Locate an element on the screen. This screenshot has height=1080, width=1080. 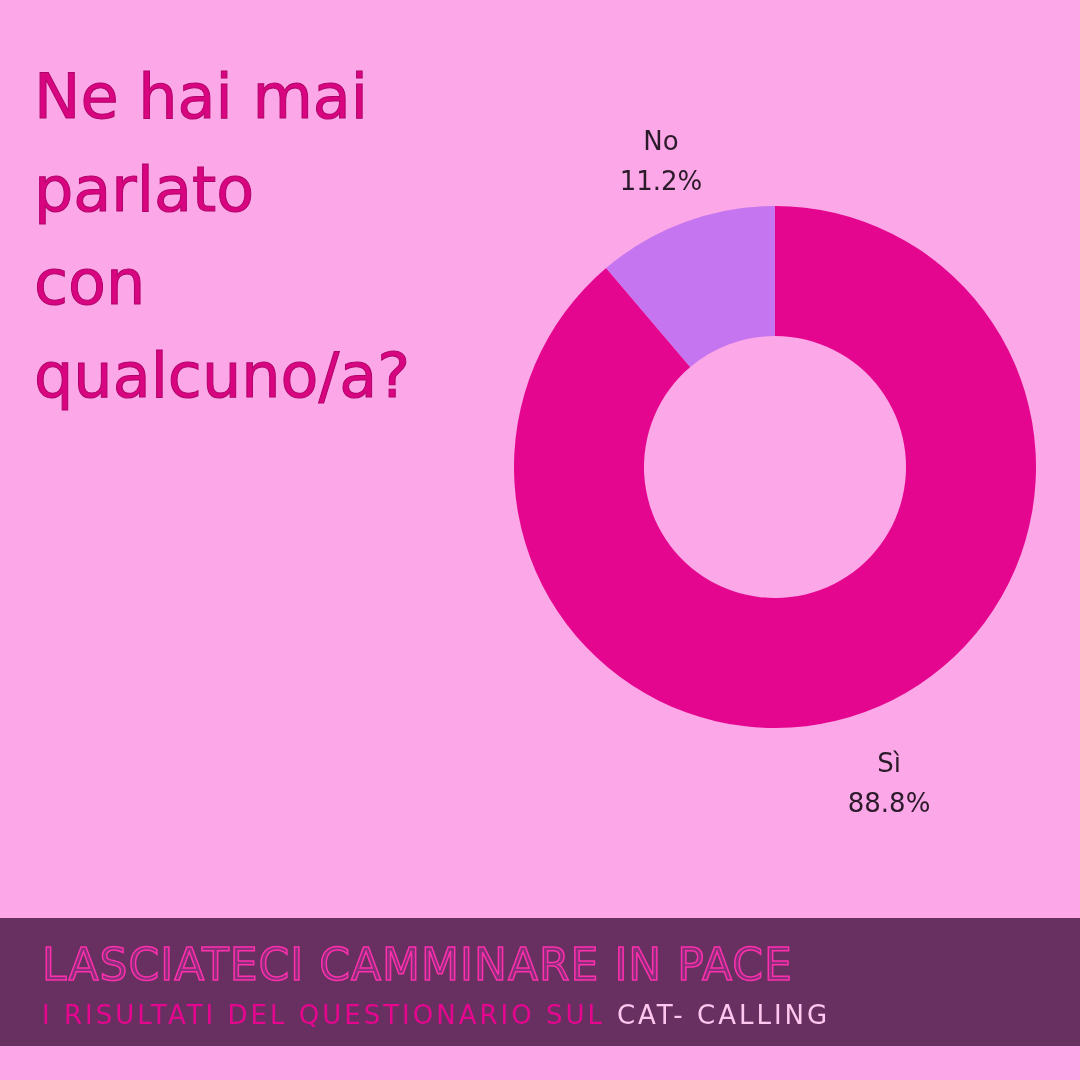
text: LASCIATECI CAMMINARE IN PACE is located at coordinates (417, 964).